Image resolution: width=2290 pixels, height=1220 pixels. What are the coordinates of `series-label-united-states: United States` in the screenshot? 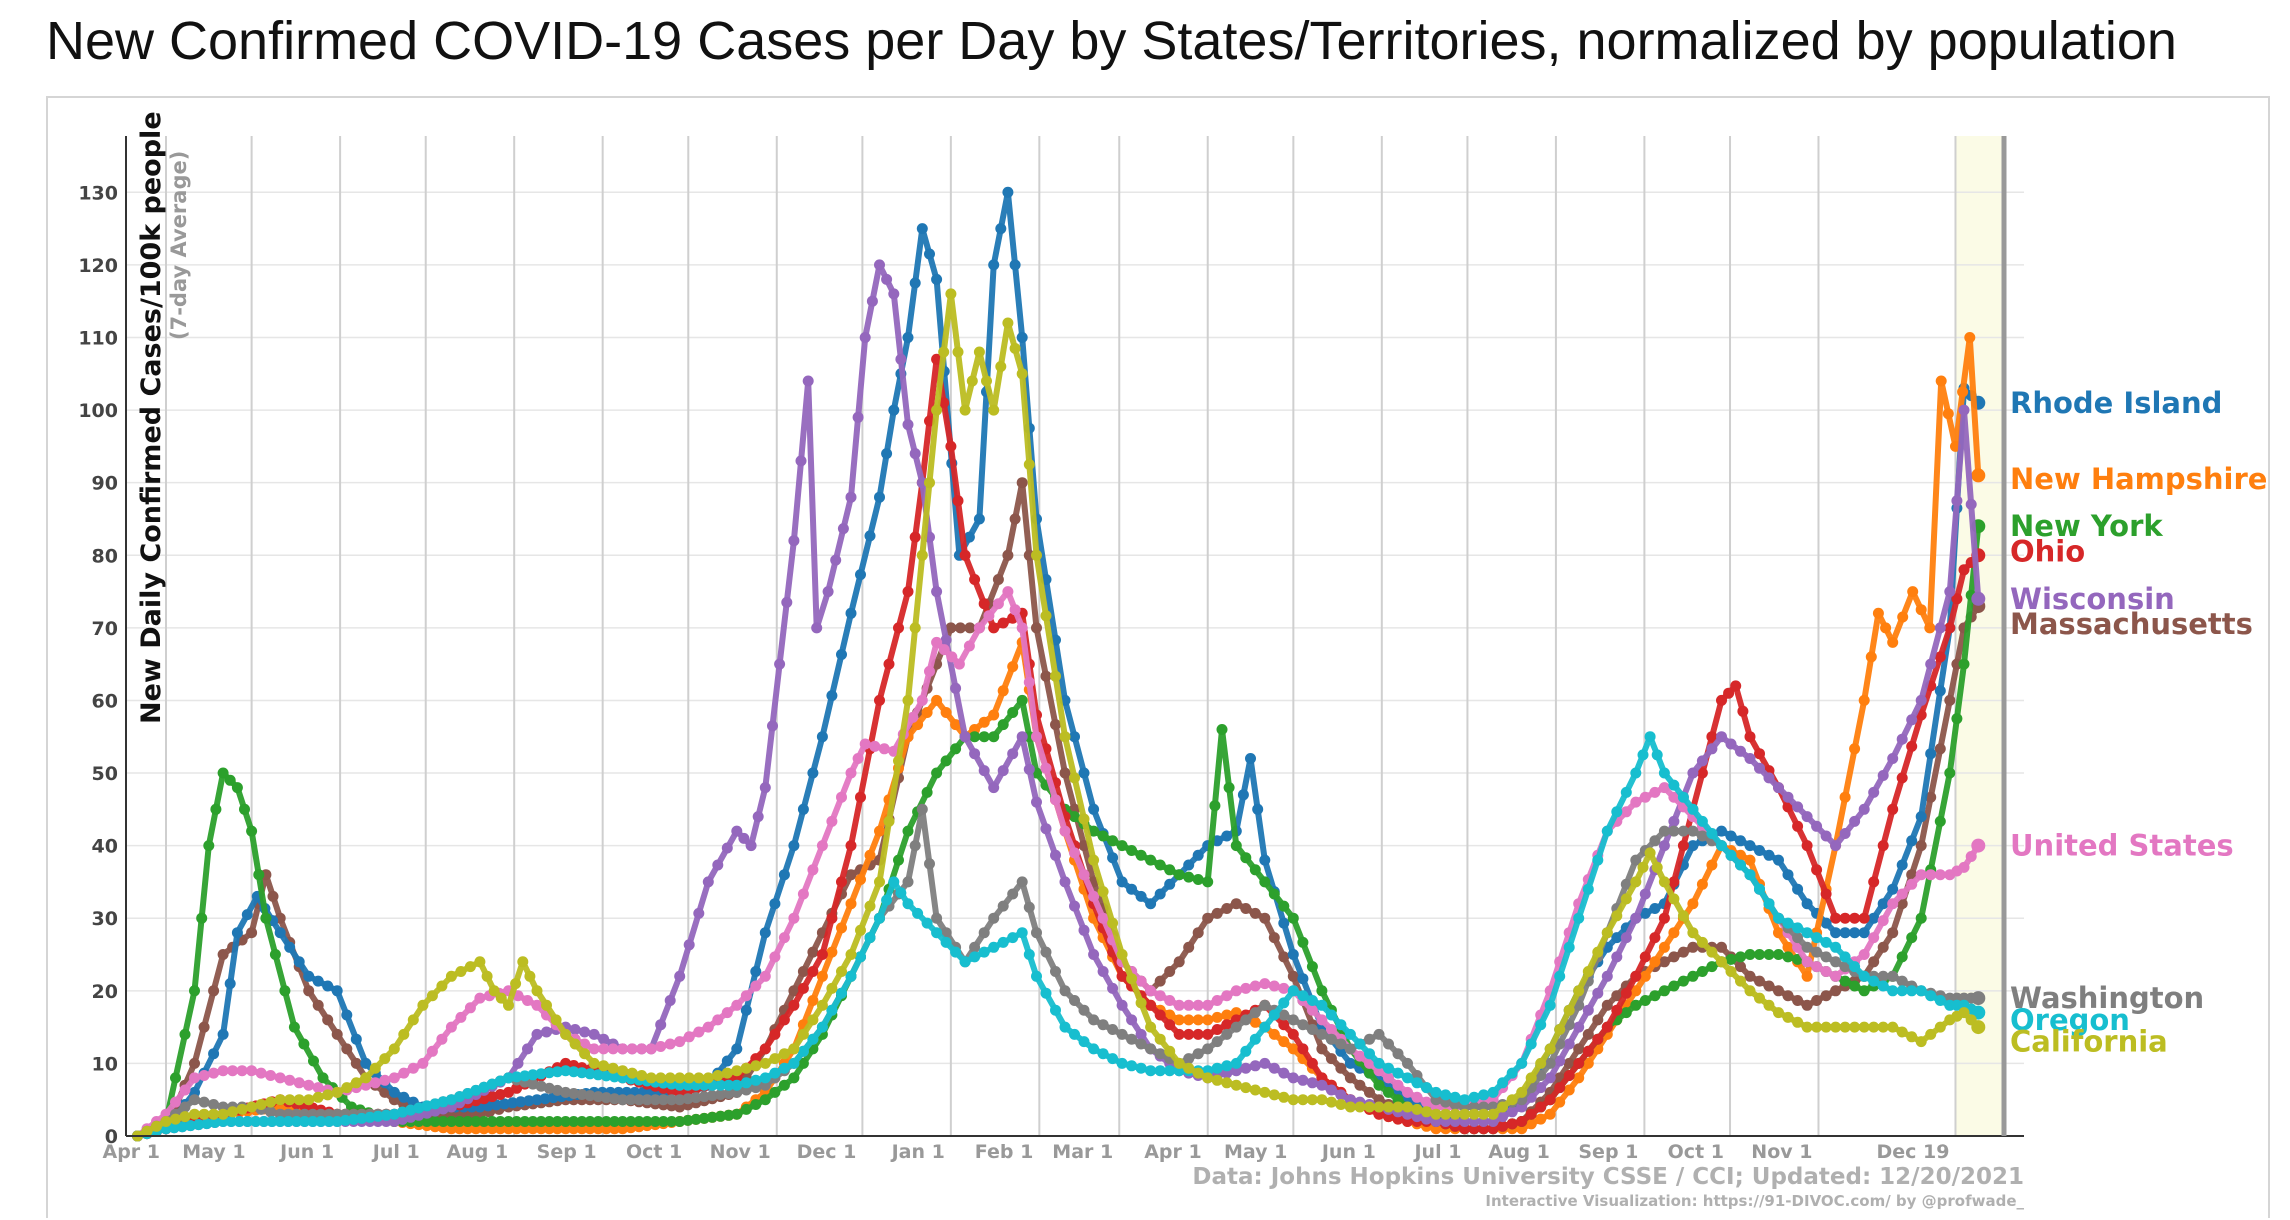 It's located at (2122, 846).